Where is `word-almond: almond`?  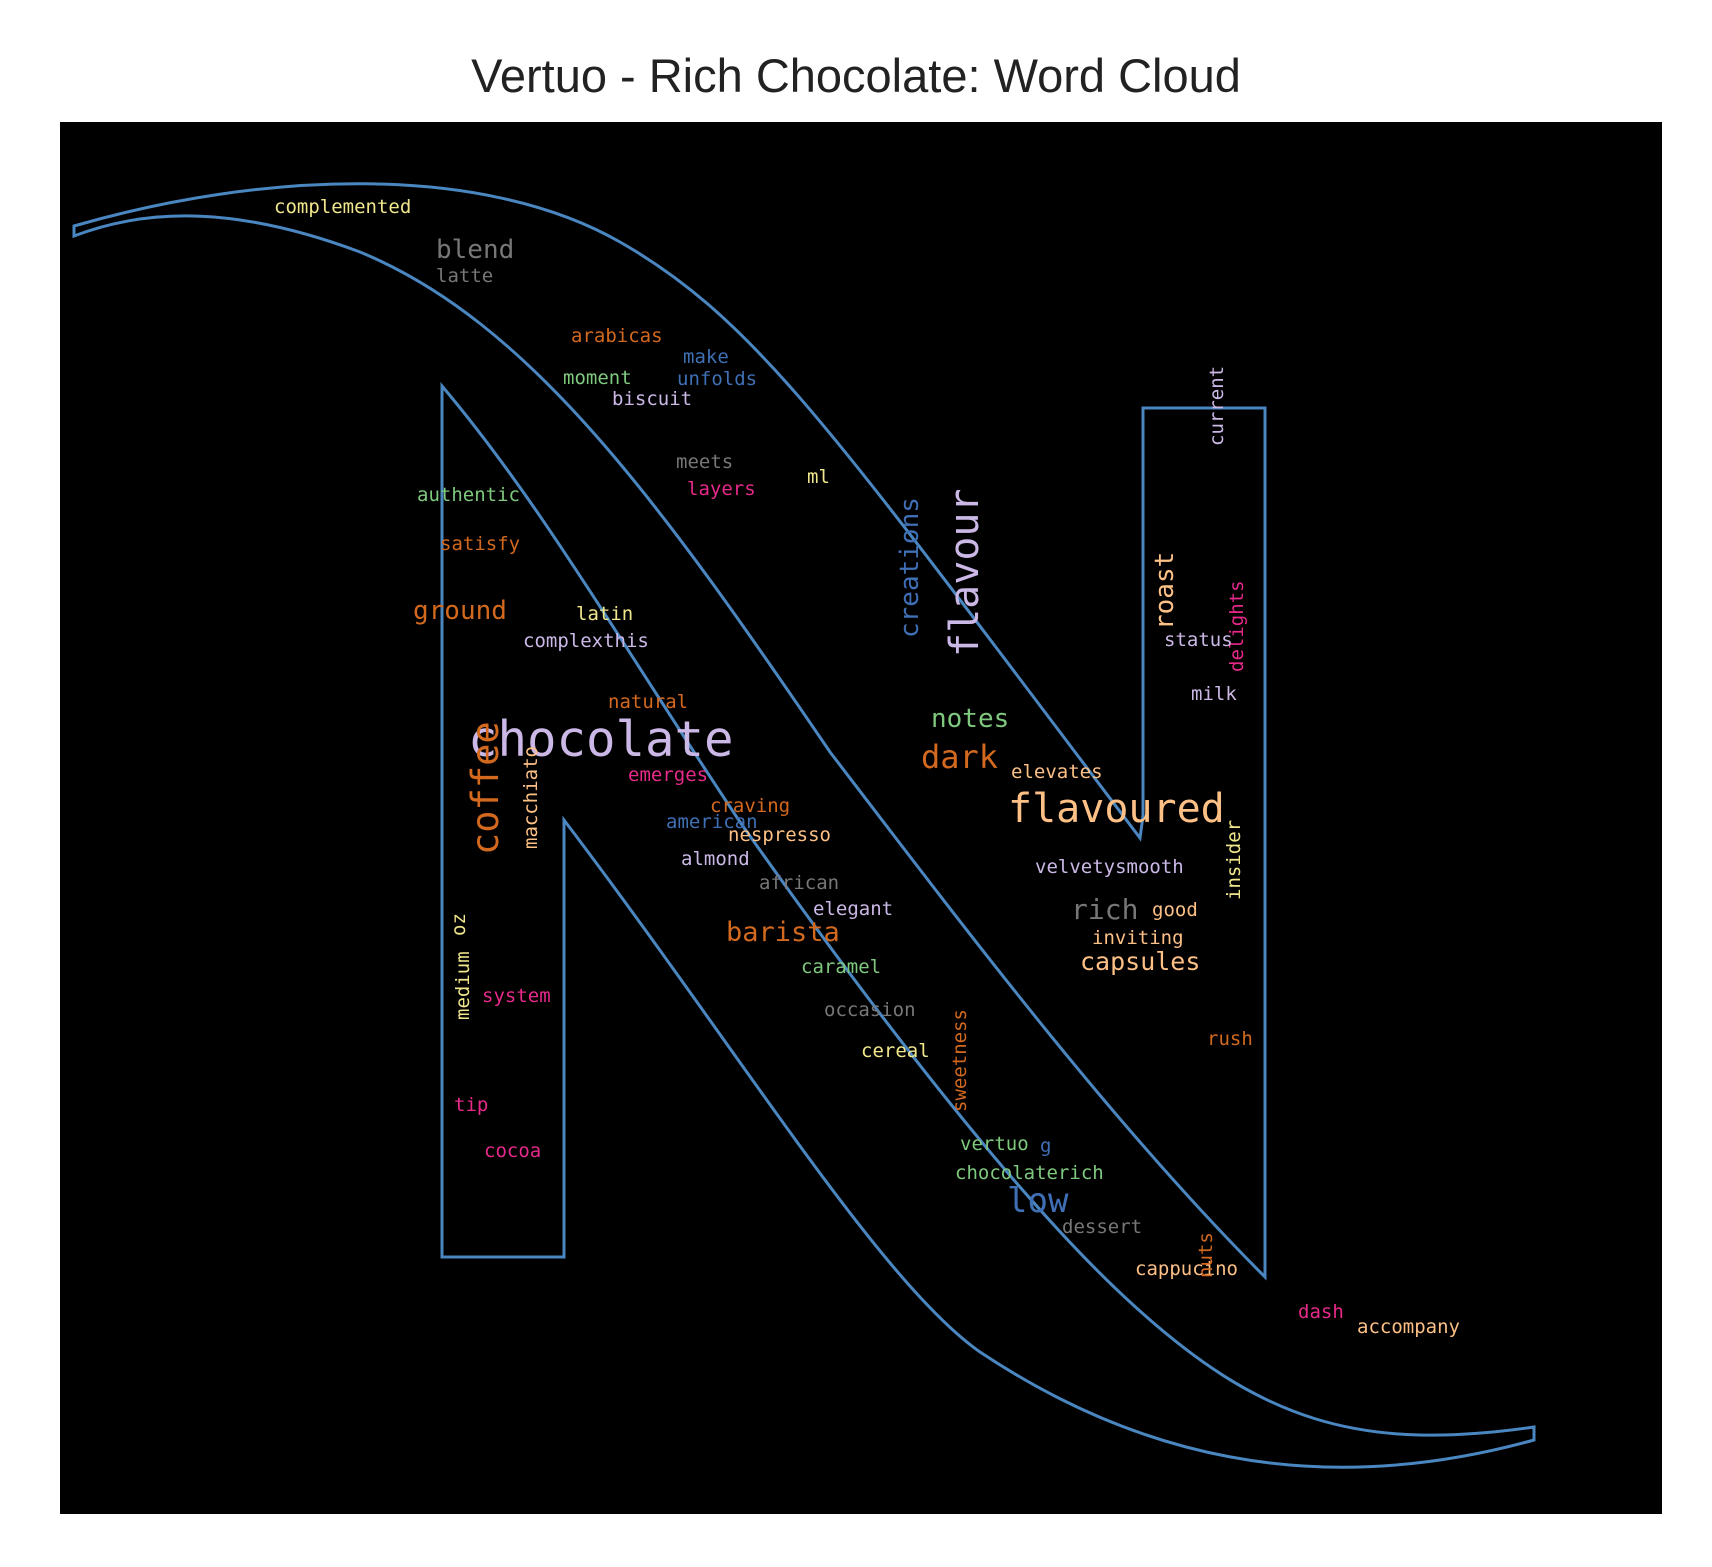
word-almond: almond is located at coordinates (715, 859).